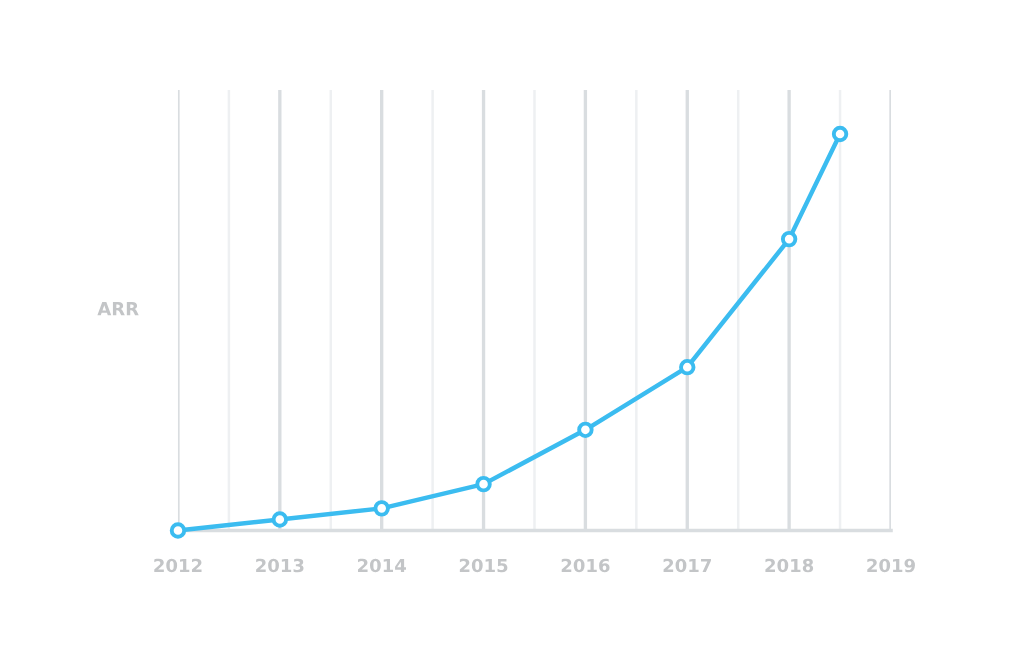 The height and width of the screenshot is (655, 1024). Describe the element at coordinates (118, 309) in the screenshot. I see `y-axis-title: ARR` at that location.